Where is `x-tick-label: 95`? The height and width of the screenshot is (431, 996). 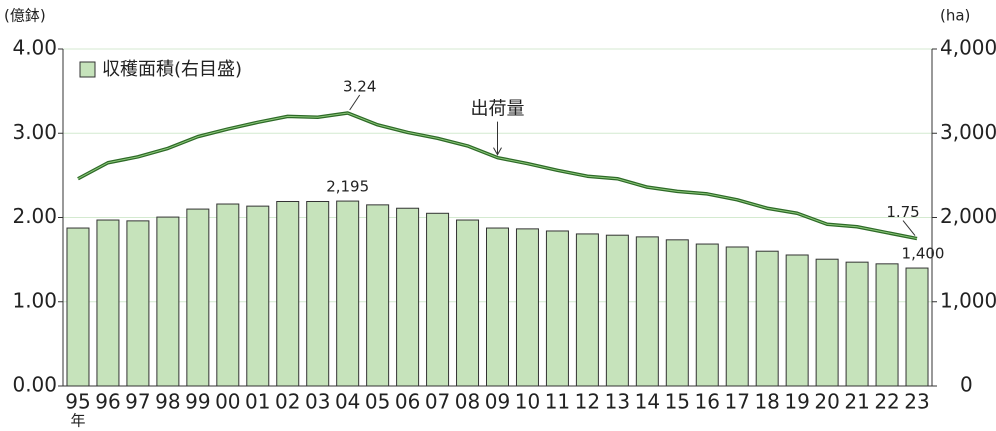
x-tick-label: 95 is located at coordinates (77, 402).